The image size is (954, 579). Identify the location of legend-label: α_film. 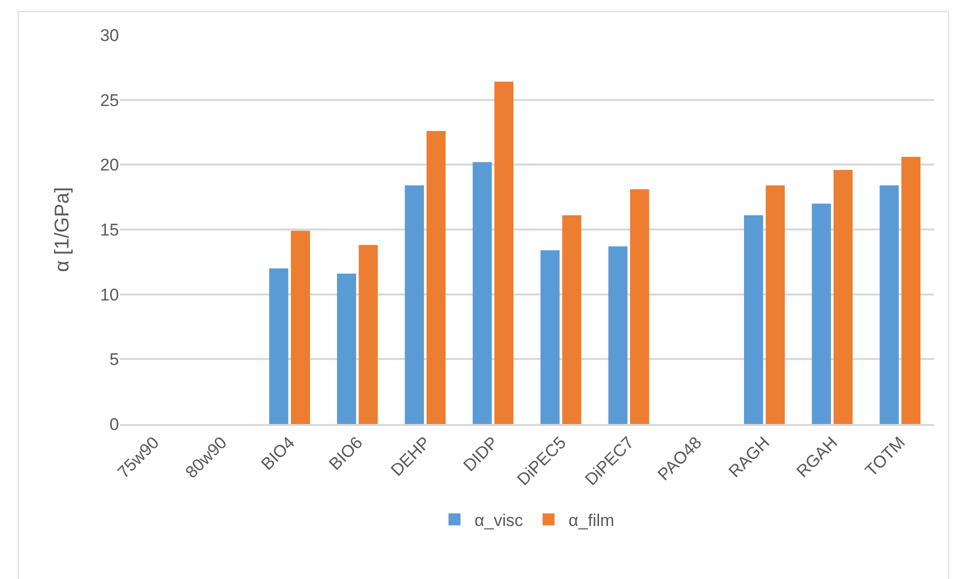
(591, 520).